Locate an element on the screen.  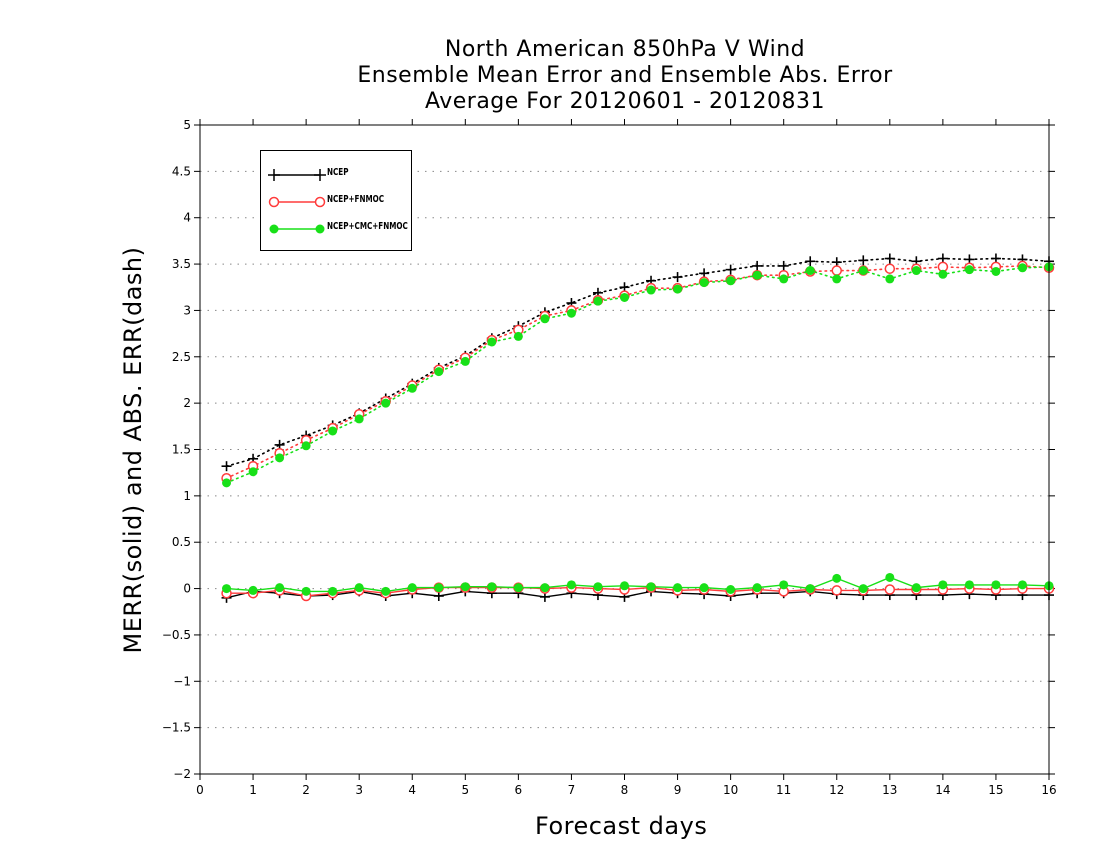
x-tick-label: 0 is located at coordinates (200, 790).